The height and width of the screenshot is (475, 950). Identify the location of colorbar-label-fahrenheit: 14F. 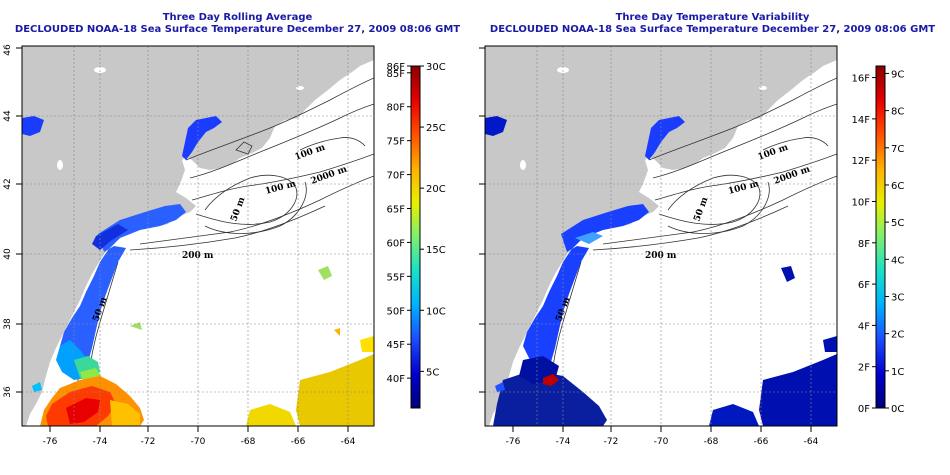
(861, 120).